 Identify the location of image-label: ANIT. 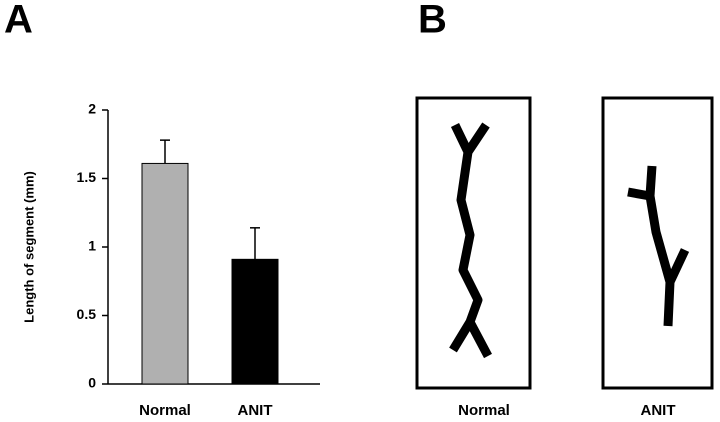
(658, 410).